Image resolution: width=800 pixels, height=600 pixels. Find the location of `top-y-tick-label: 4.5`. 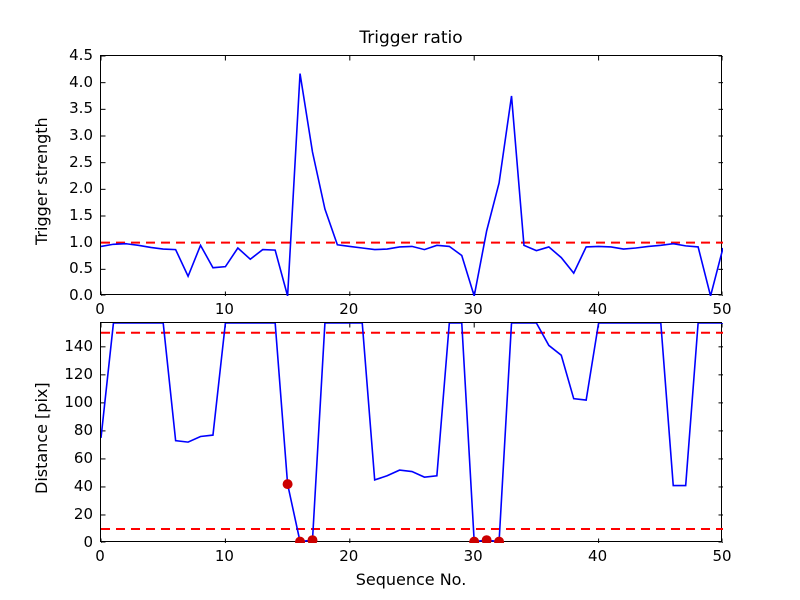

top-y-tick-label: 4.5 is located at coordinates (81, 55).